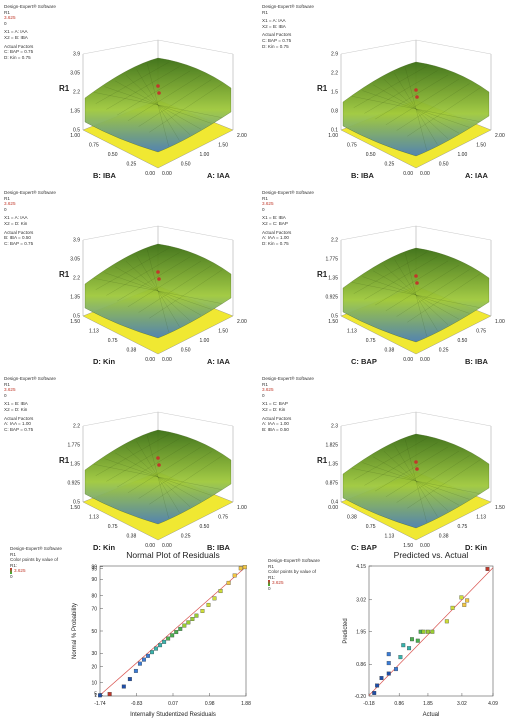 The height and width of the screenshot is (727, 513). I want to click on y-tick-label: 70, so click(94, 609).